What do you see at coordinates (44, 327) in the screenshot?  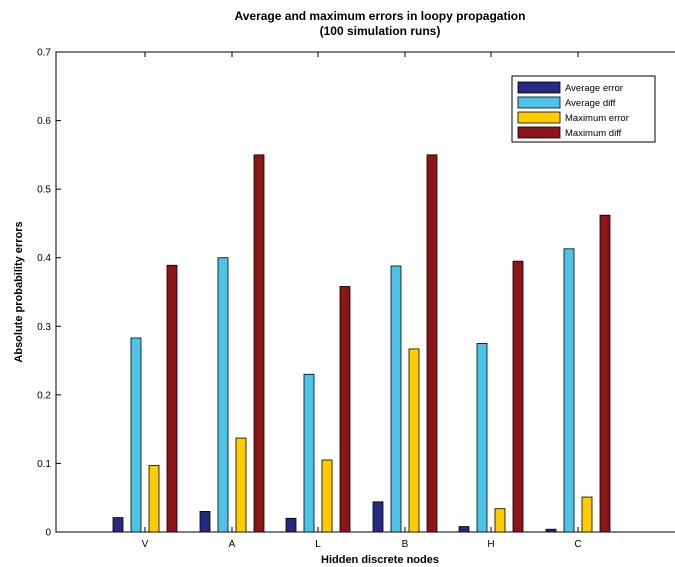 I see `y-tick-label: 0.3` at bounding box center [44, 327].